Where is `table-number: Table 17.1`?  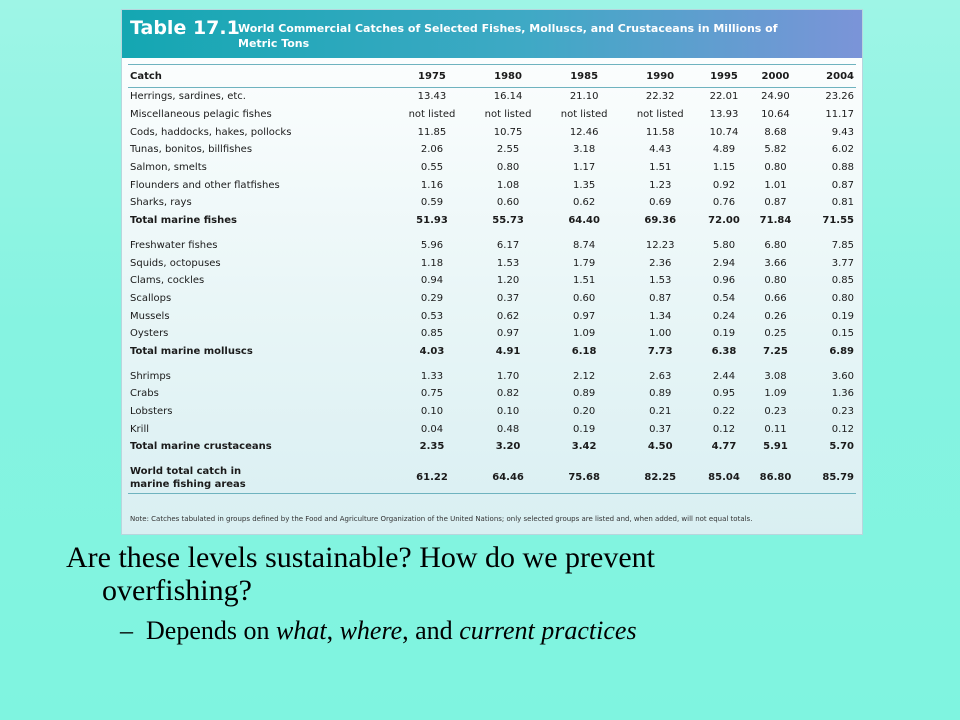
table-number: Table 17.1 is located at coordinates (185, 28).